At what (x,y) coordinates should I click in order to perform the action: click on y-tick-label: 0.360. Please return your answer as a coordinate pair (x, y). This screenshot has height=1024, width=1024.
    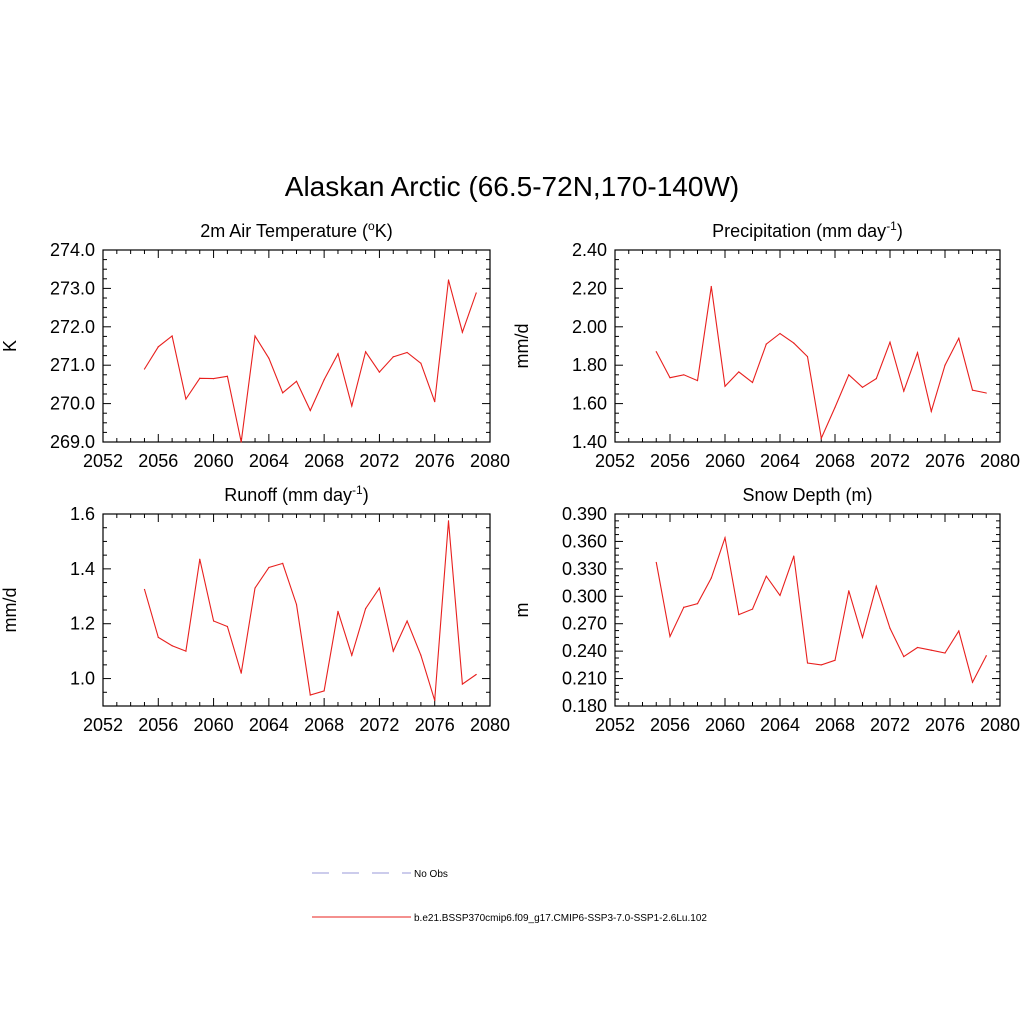
    Looking at the image, I should click on (584, 541).